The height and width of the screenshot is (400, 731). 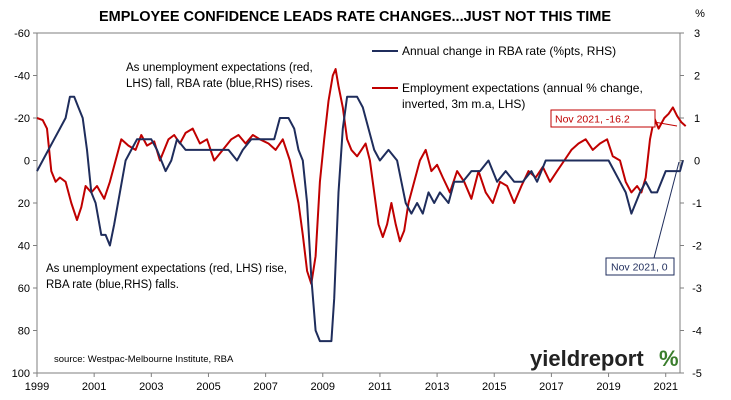 I want to click on left-tick-label: 20, so click(x=24, y=204).